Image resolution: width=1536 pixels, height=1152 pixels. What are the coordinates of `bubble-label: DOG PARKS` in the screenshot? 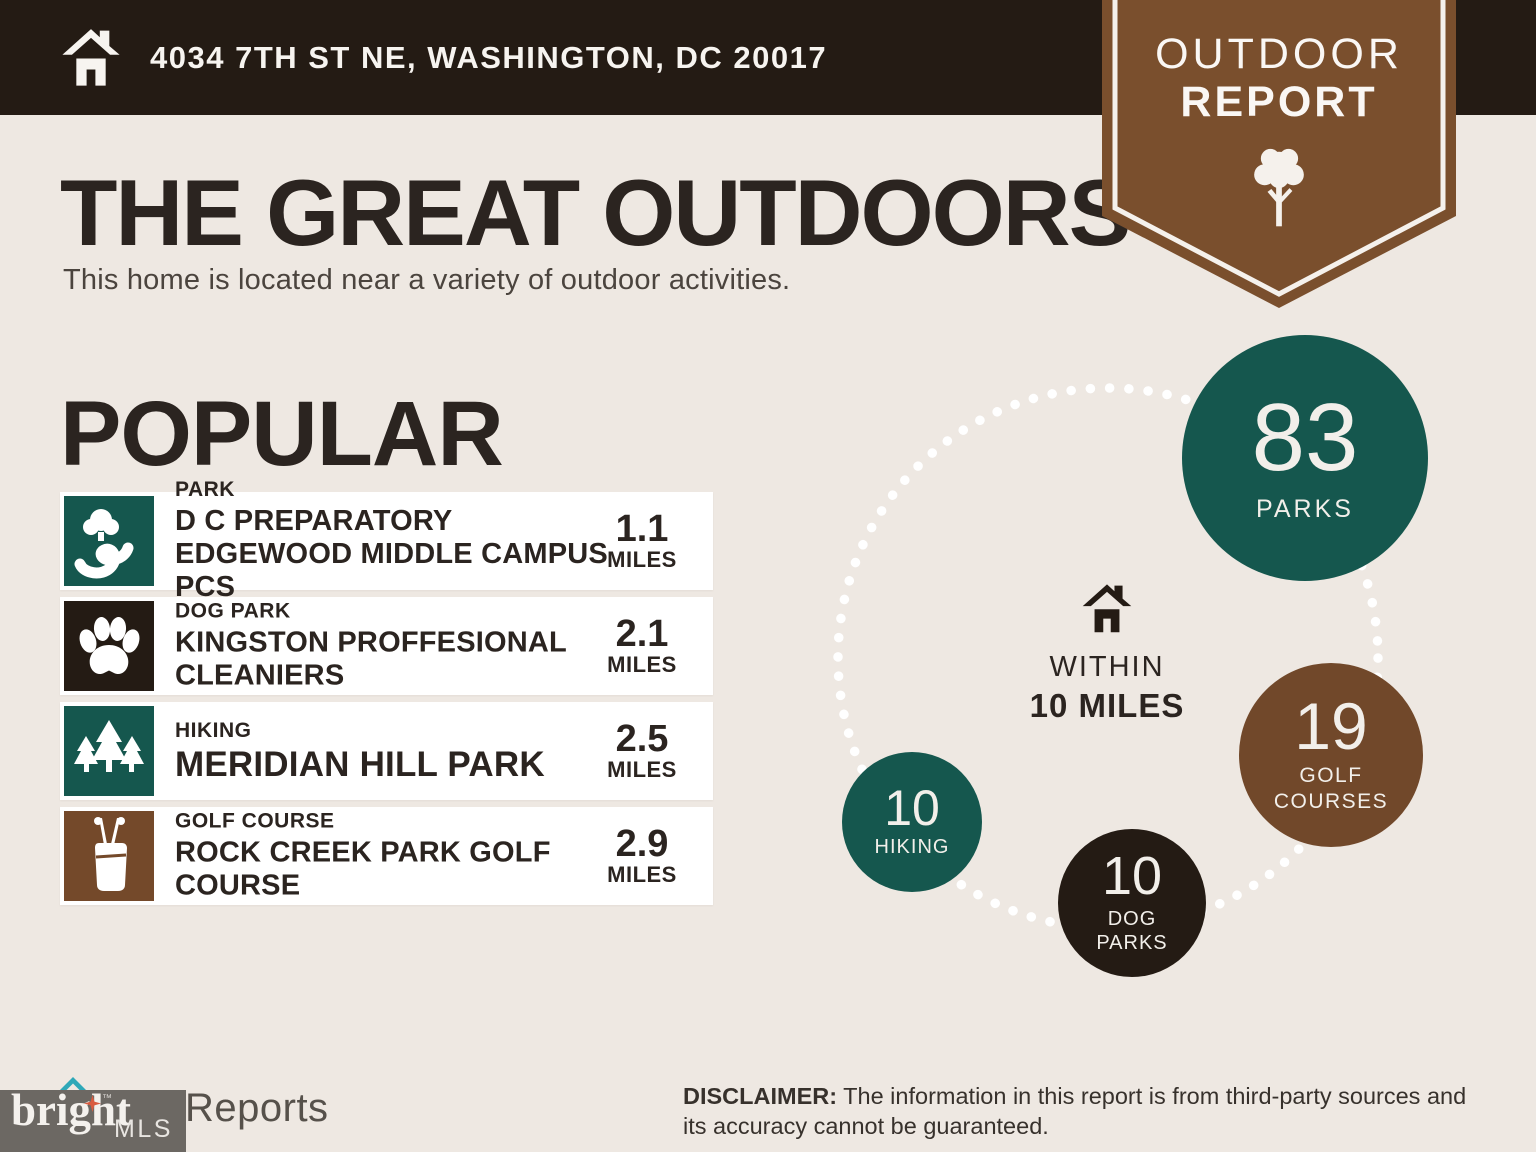 It's located at (1132, 930).